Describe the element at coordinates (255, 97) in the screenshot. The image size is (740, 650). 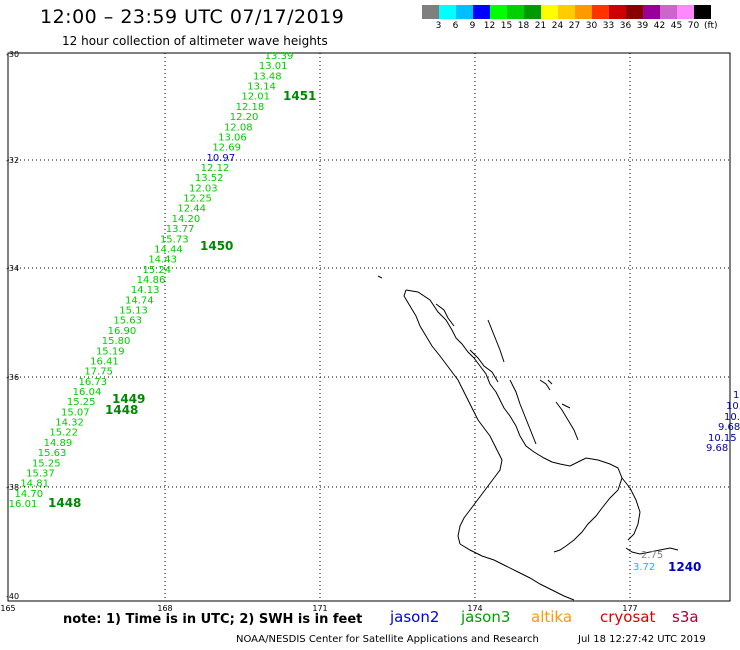
I see `swh-value: 12.01` at that location.